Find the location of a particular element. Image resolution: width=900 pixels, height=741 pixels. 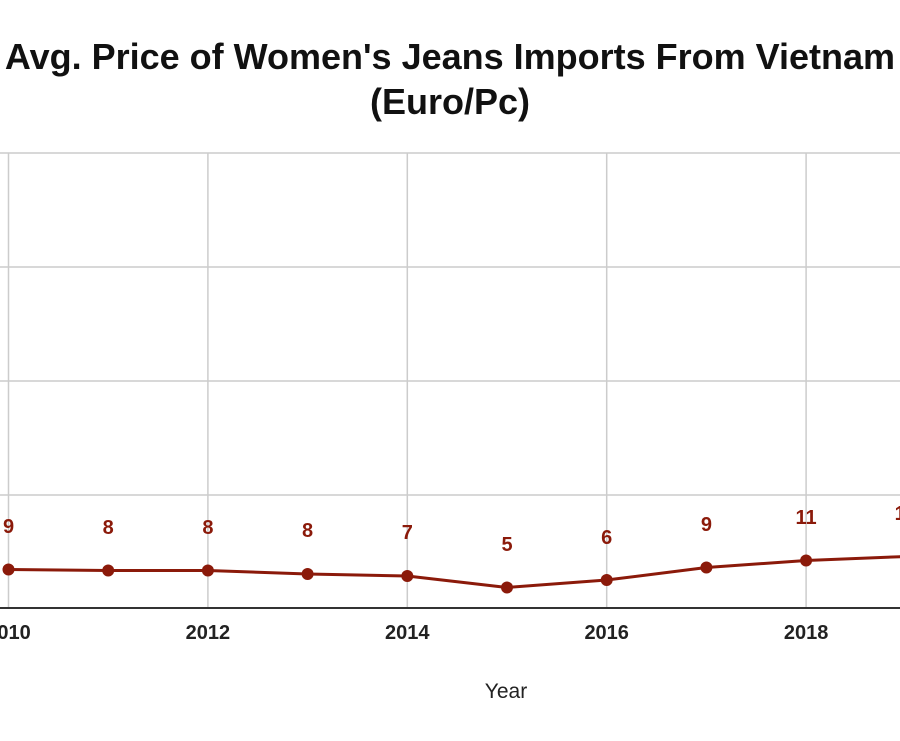

series-line is located at coordinates (454, 572).